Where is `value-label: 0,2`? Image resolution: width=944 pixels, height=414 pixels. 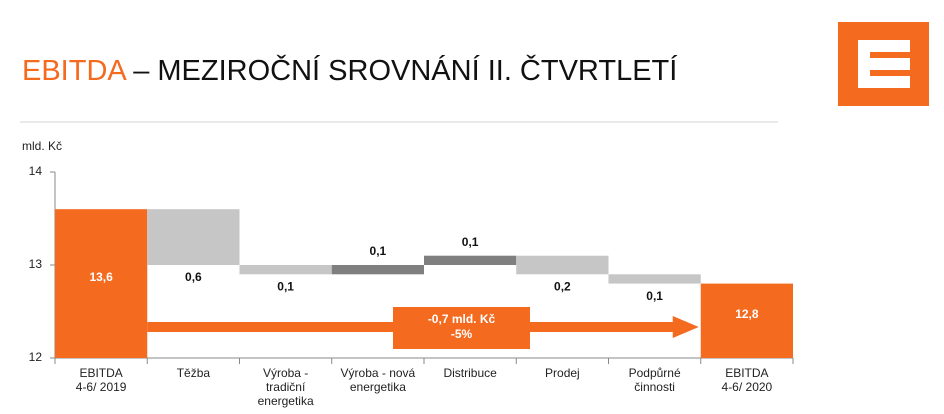
value-label: 0,2 is located at coordinates (562, 286).